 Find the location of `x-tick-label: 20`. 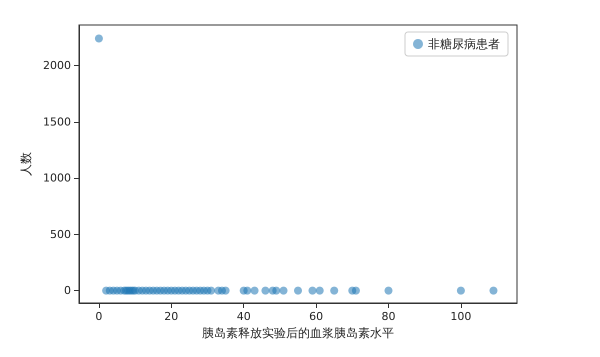

x-tick-label: 20 is located at coordinates (171, 316).